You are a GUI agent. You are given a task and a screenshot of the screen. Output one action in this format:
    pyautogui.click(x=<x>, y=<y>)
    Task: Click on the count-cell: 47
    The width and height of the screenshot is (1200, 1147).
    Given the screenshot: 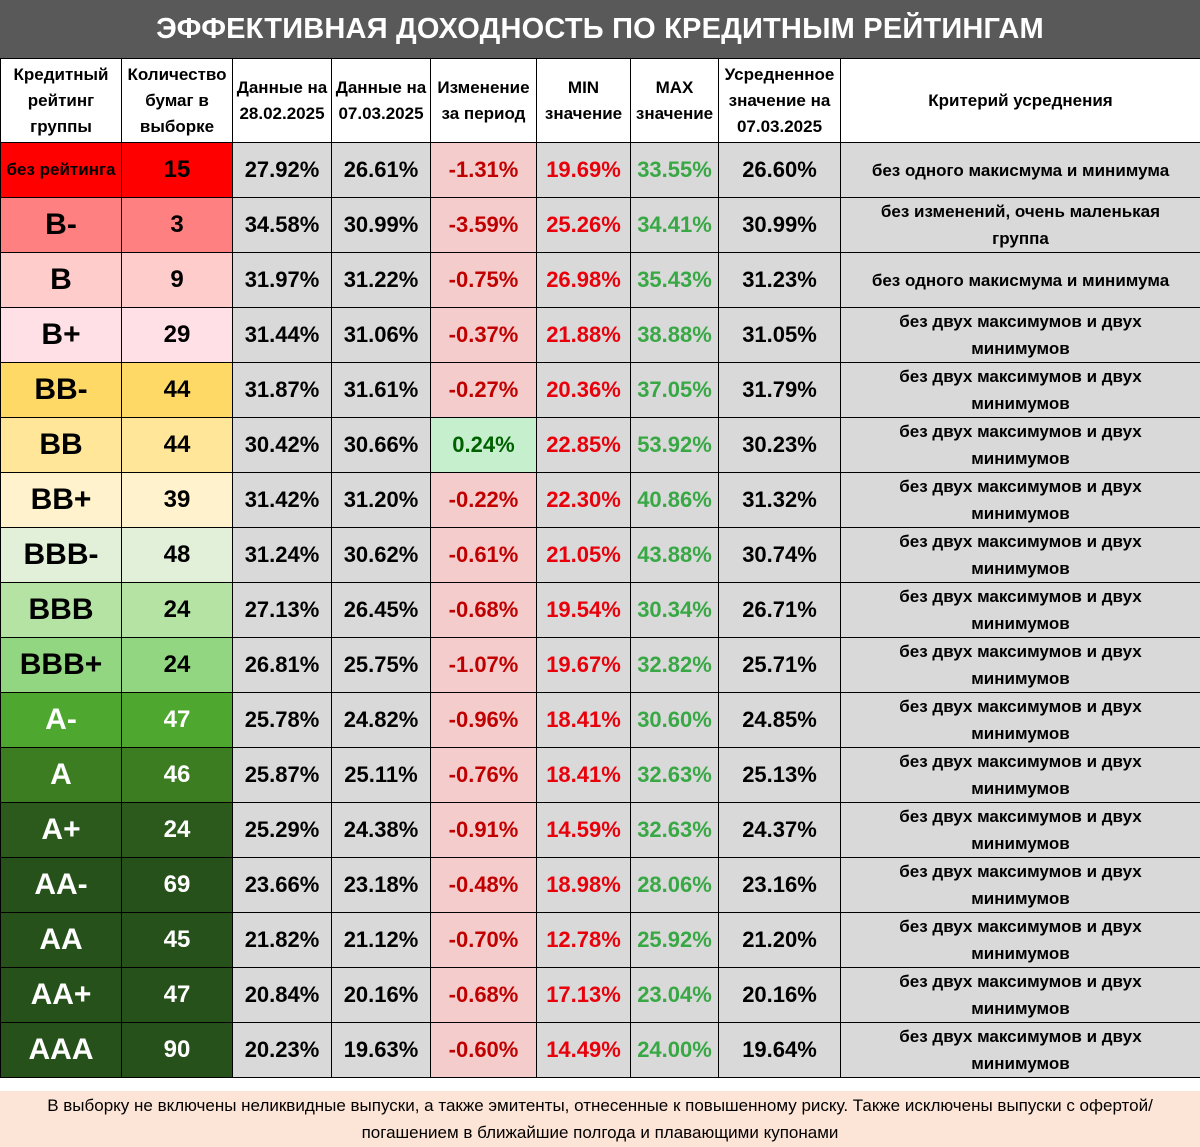 What is the action you would take?
    pyautogui.click(x=177, y=995)
    